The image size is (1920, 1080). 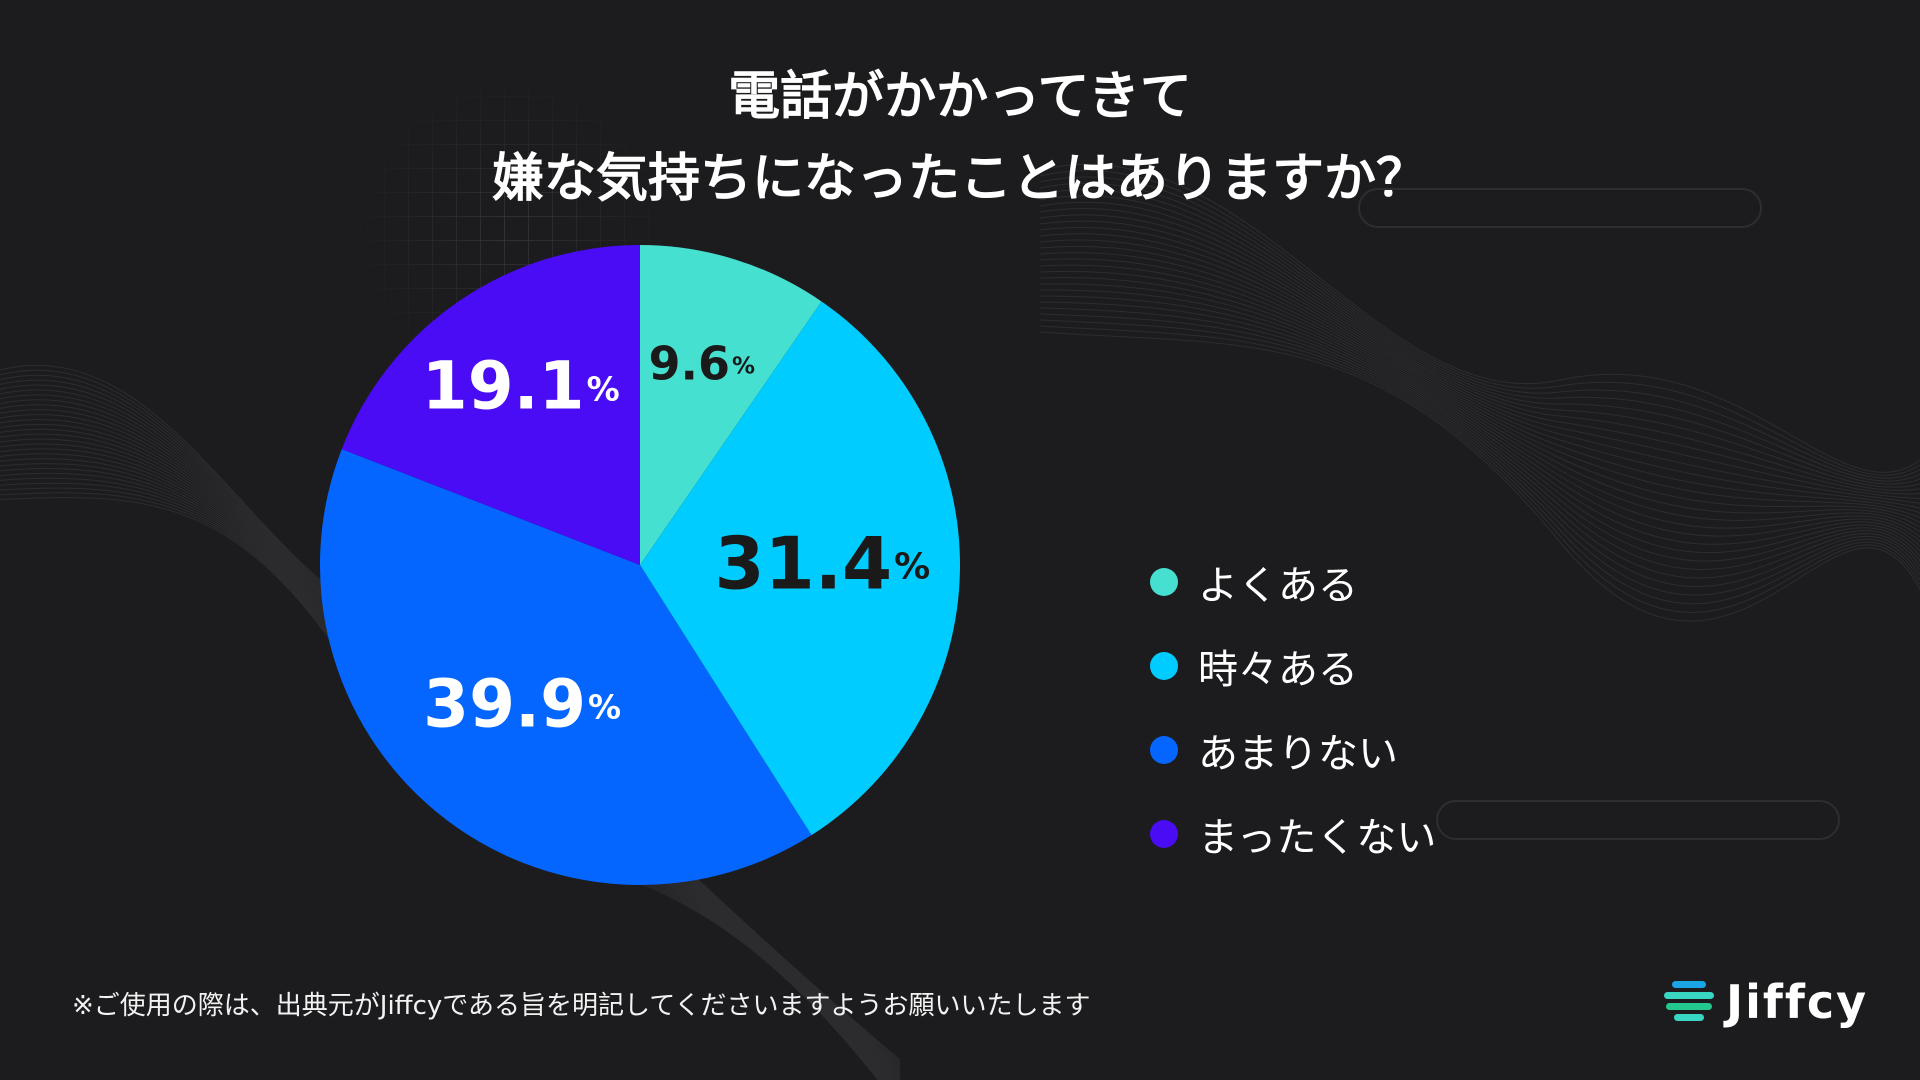 What do you see at coordinates (960, 97) in the screenshot?
I see `title-line-1: 電話がかかってきて` at bounding box center [960, 97].